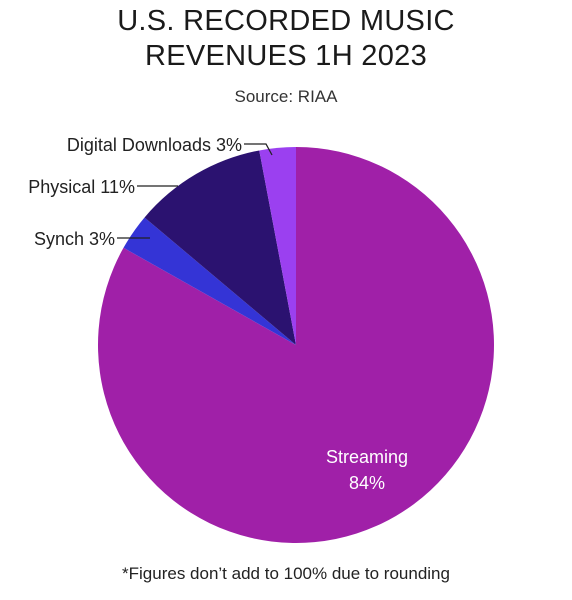 This screenshot has height=600, width=572. Describe the element at coordinates (286, 39) in the screenshot. I see `chart-title: U.S. RECORDED MUSIC REVENUES 1H 2023` at that location.